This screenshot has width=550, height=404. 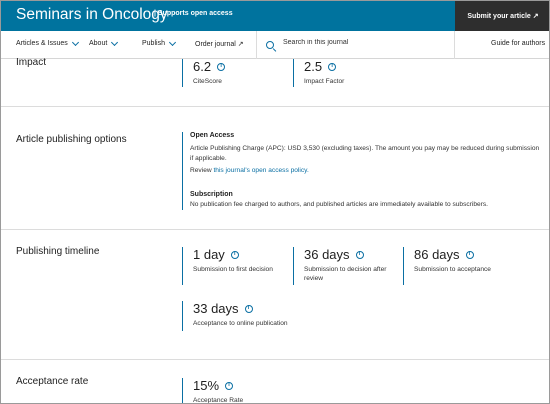 I want to click on online-publication-value: 33 days, so click(x=216, y=308).